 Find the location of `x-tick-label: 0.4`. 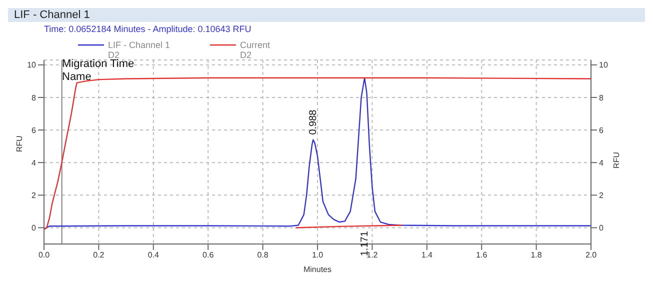

x-tick-label: 0.4 is located at coordinates (154, 255).